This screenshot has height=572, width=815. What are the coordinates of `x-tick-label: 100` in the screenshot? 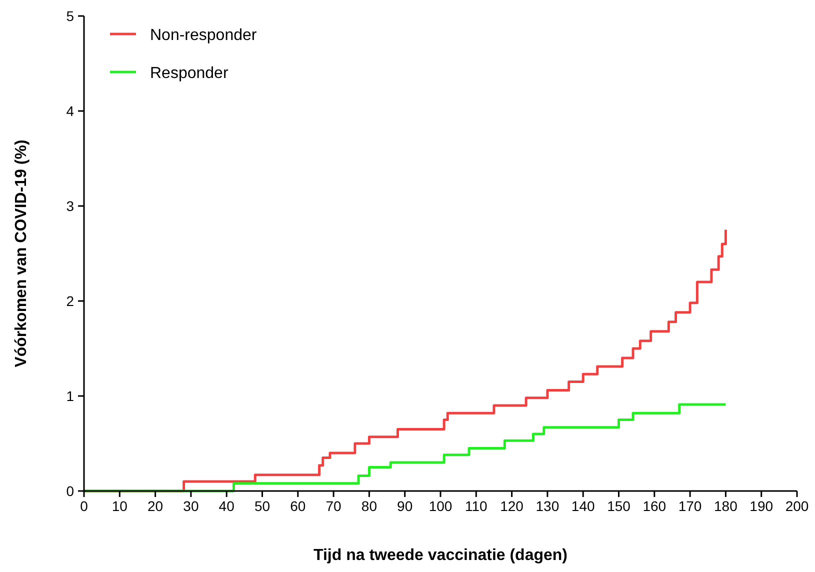 It's located at (440, 506).